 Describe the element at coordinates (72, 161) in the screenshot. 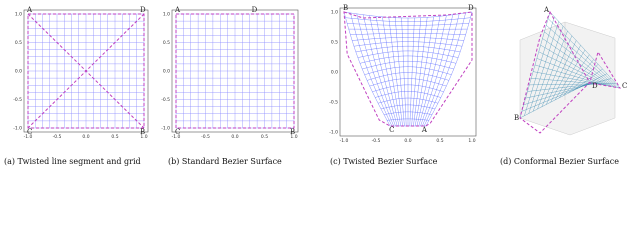

I see `caption: (a) Twisted line segment and grid` at that location.